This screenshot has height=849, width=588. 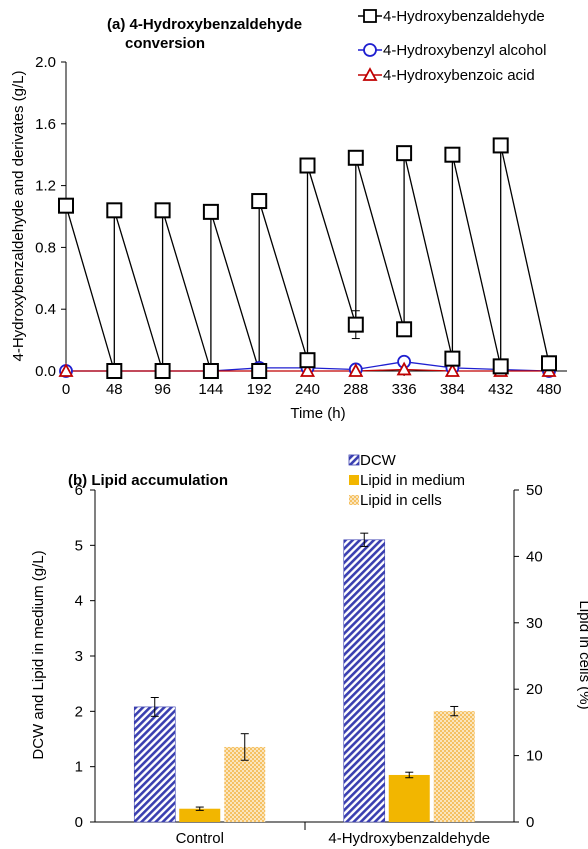 I want to click on right-tick-label: 20, so click(x=534, y=689).